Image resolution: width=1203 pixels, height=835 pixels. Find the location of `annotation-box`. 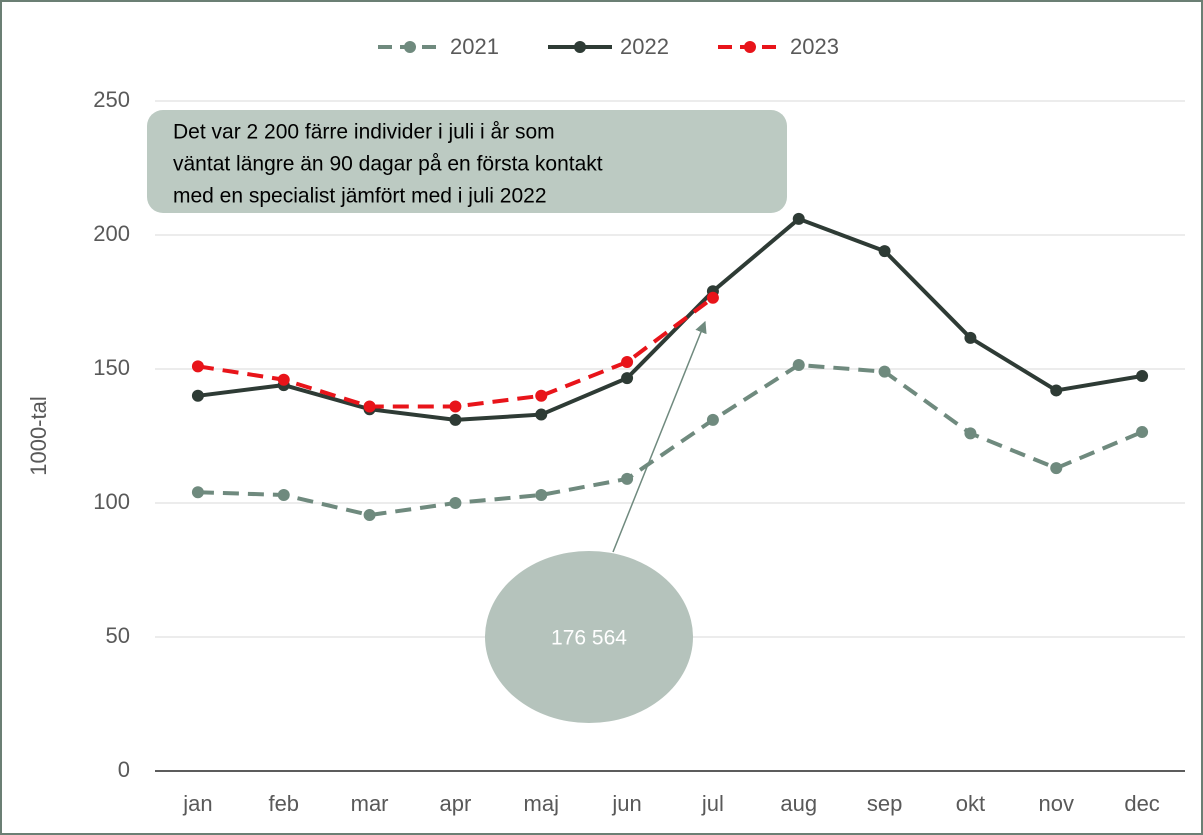

annotation-box is located at coordinates (467, 161).